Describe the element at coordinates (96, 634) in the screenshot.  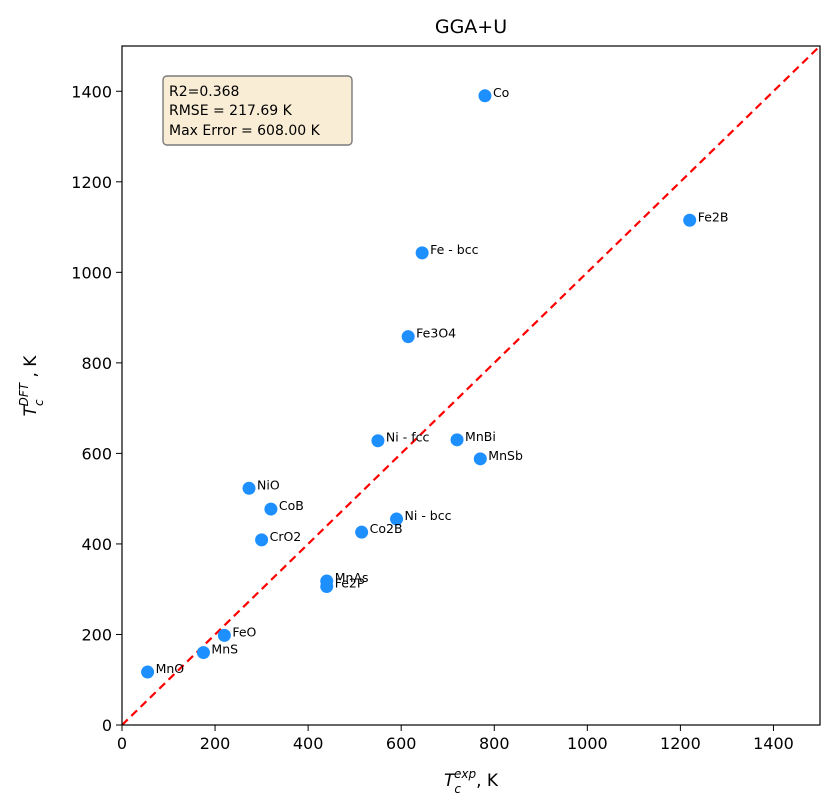
I see `y-tick-label: 200` at that location.